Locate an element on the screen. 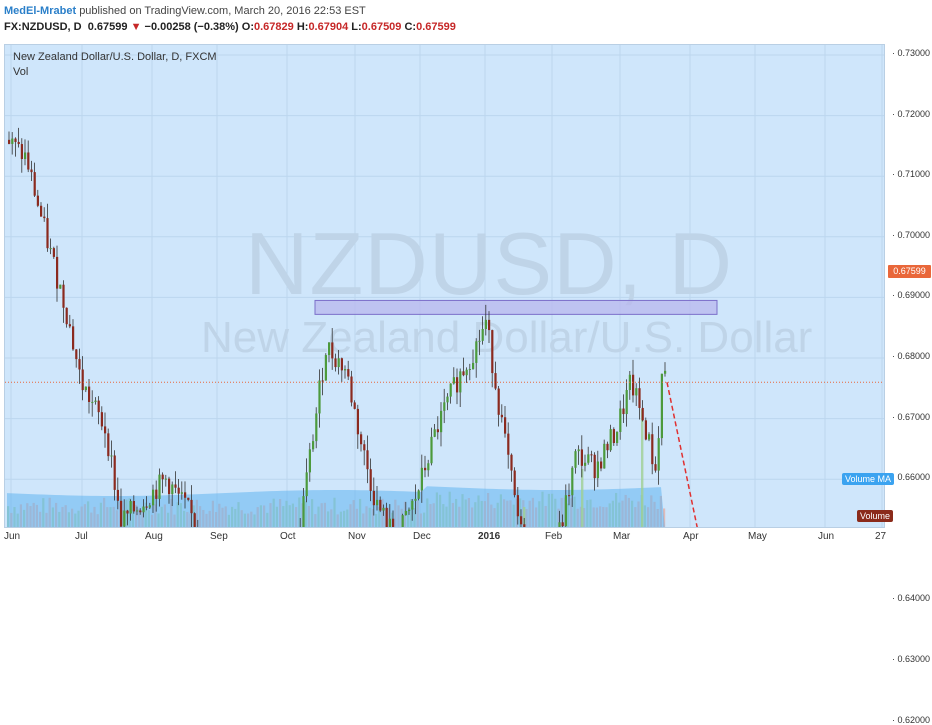 This screenshot has width=932, height=725. projection-arrow is located at coordinates (682, 454).